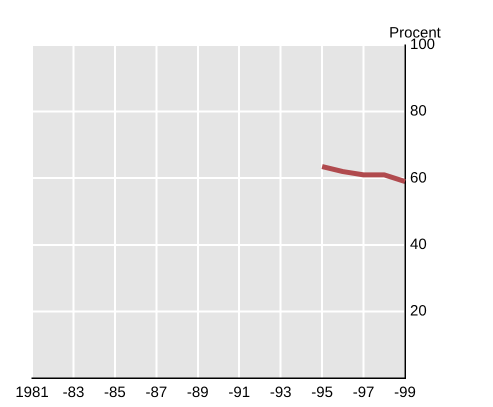 Image resolution: width=493 pixels, height=407 pixels. What do you see at coordinates (418, 244) in the screenshot?
I see `y-tick-label: 40` at bounding box center [418, 244].